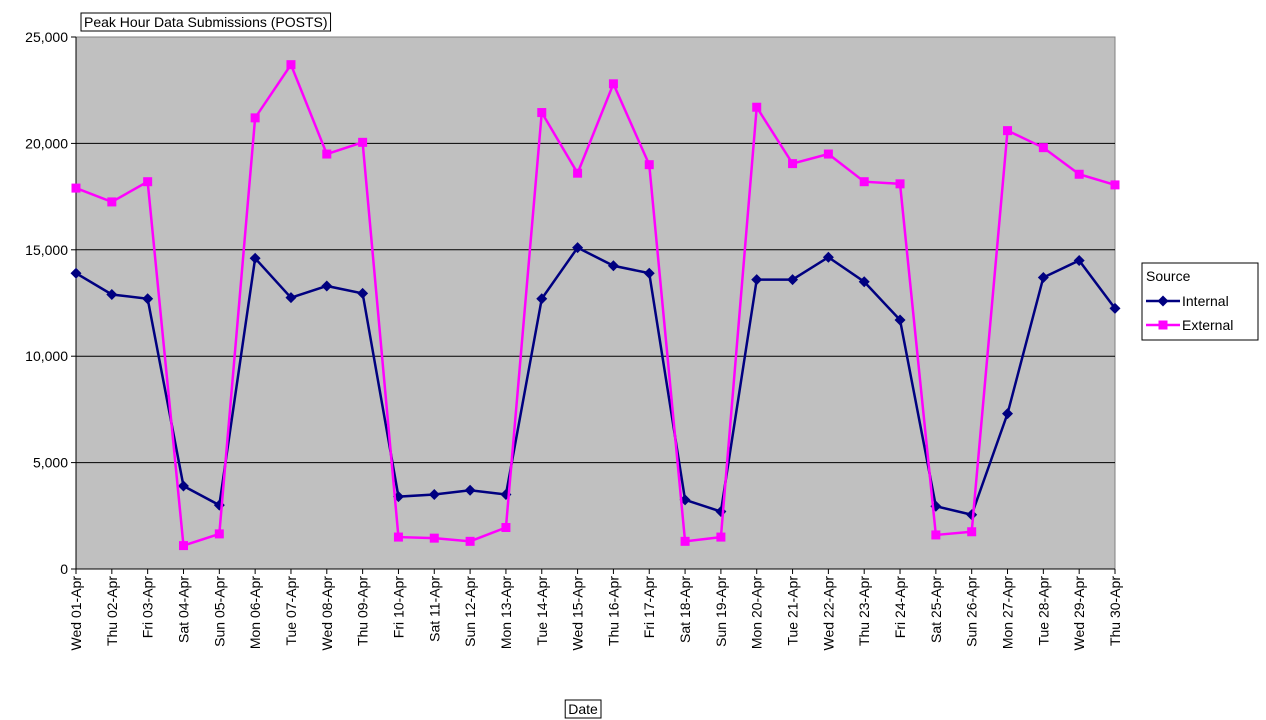  I want to click on x-tick-label: Thu 16-Apr, so click(613, 611).